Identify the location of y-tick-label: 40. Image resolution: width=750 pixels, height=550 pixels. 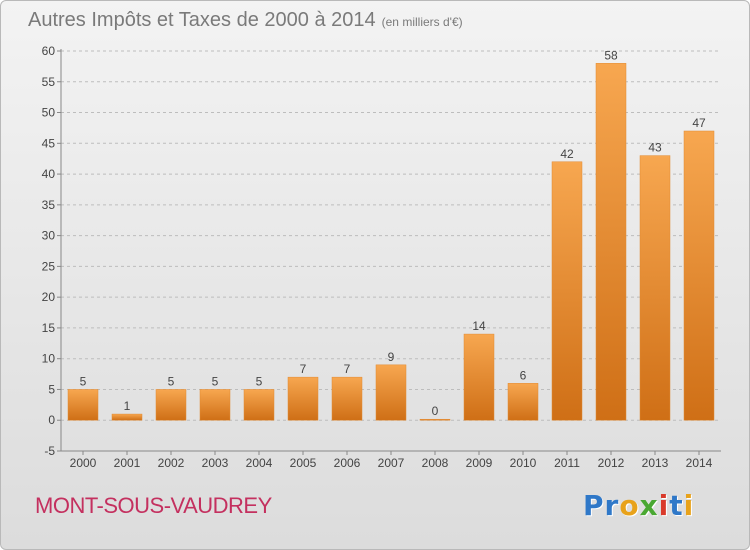
(49, 174).